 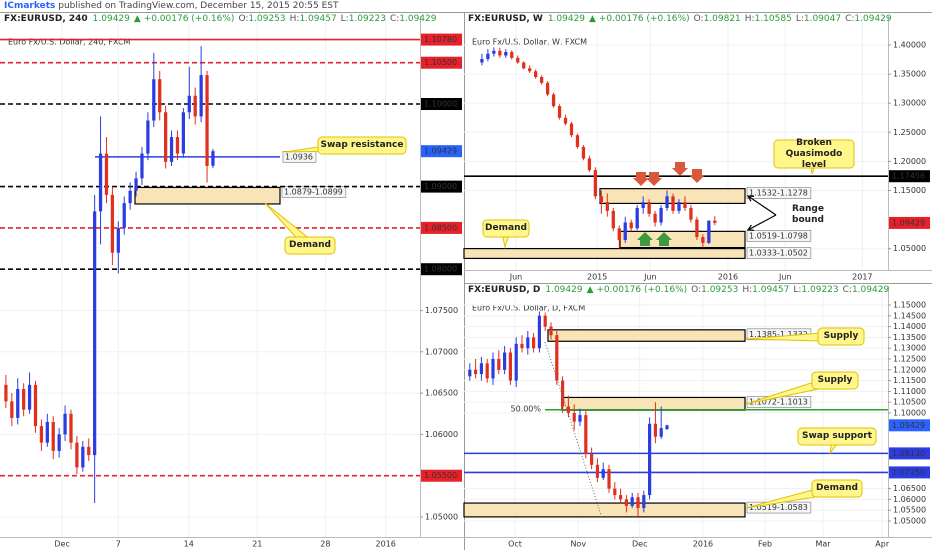 What do you see at coordinates (909, 391) in the screenshot?
I see `y-tick-label: 1.11000` at bounding box center [909, 391].